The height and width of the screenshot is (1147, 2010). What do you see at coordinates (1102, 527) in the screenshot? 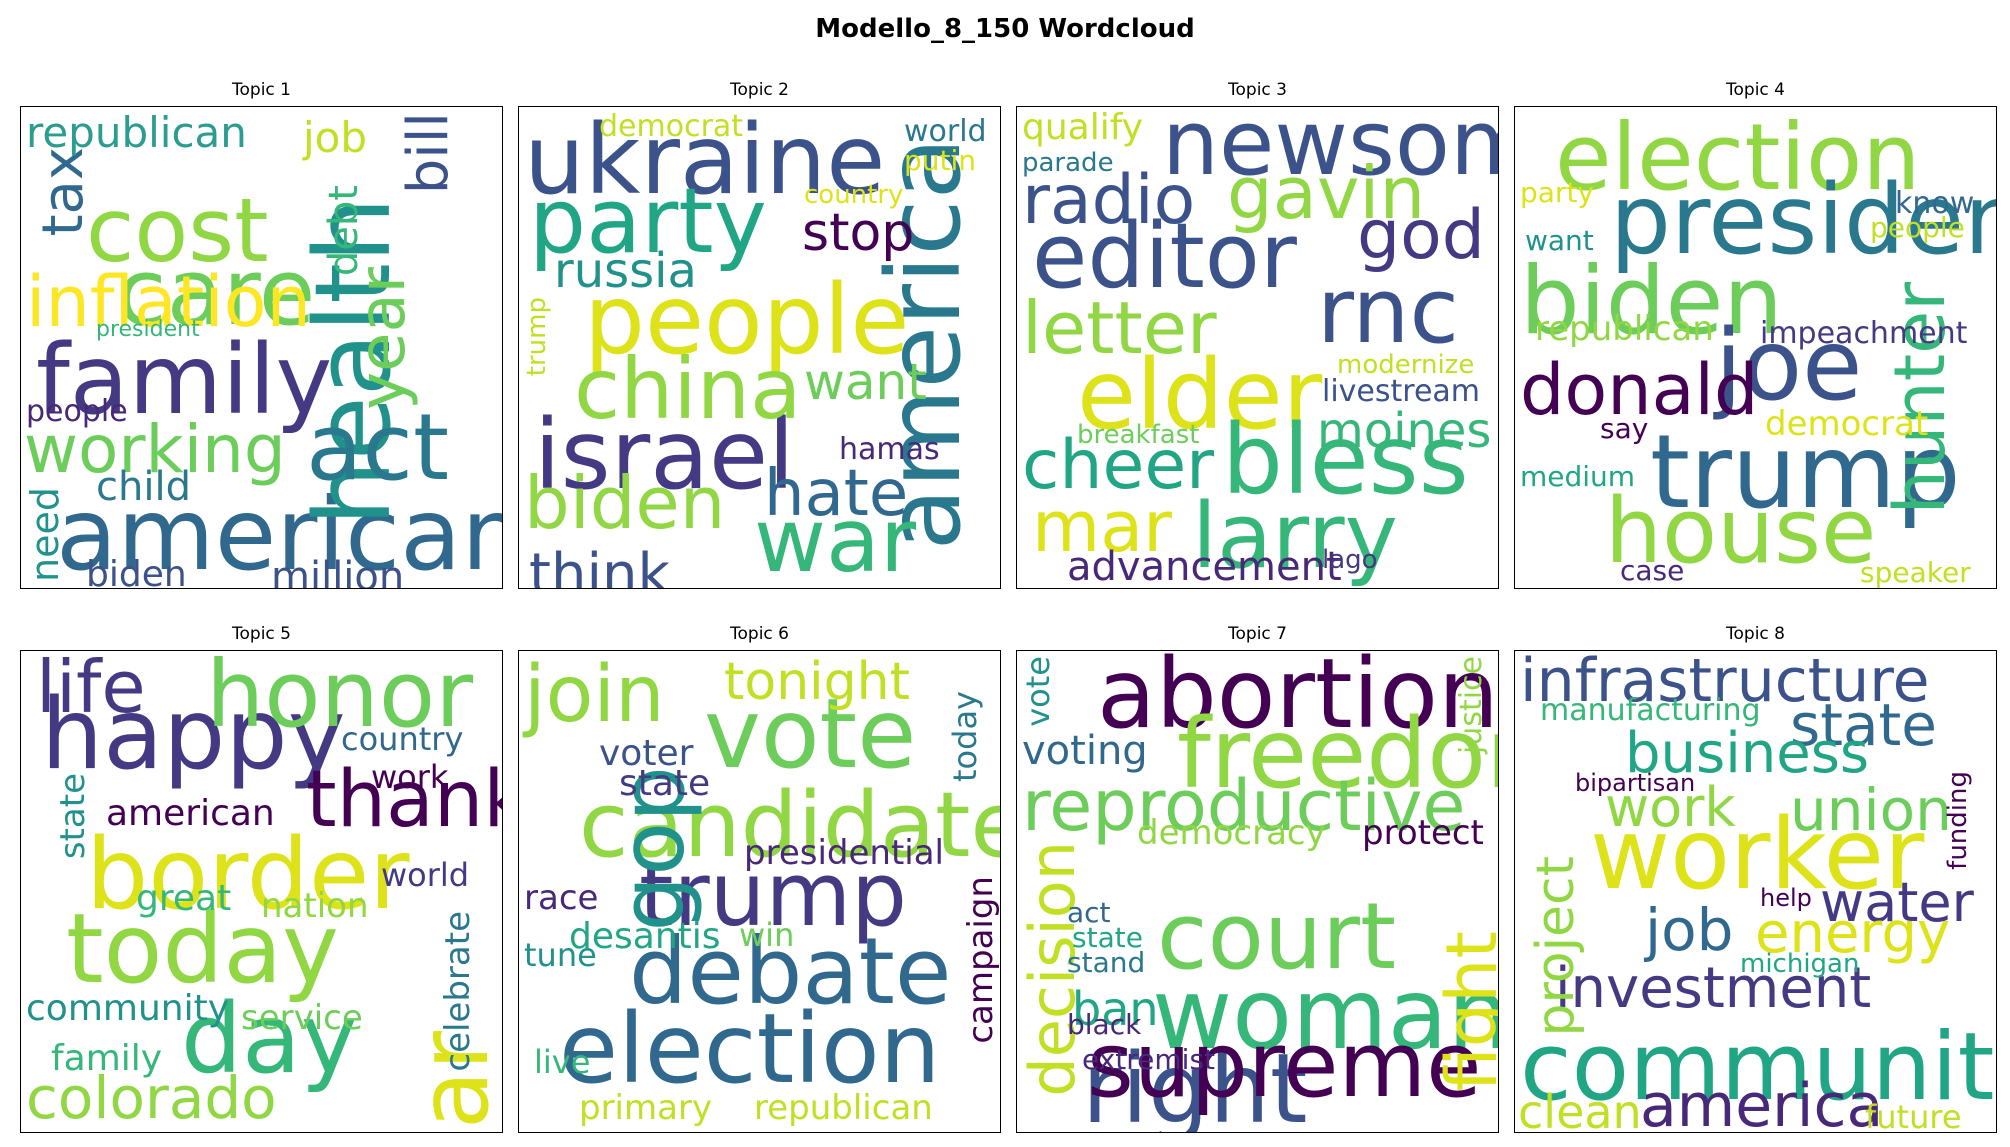
I see `wordcloud-word: mar` at bounding box center [1102, 527].